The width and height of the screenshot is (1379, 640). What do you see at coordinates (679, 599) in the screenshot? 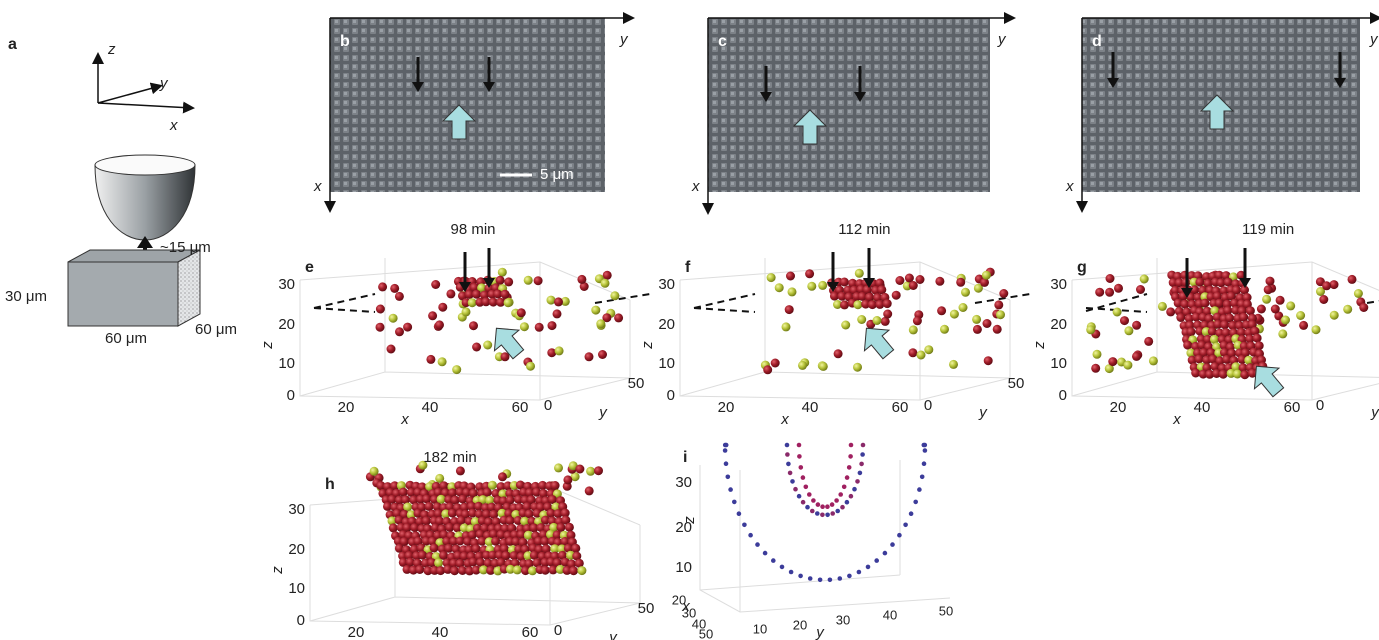
I see `x-tick-label: 20` at bounding box center [679, 599].